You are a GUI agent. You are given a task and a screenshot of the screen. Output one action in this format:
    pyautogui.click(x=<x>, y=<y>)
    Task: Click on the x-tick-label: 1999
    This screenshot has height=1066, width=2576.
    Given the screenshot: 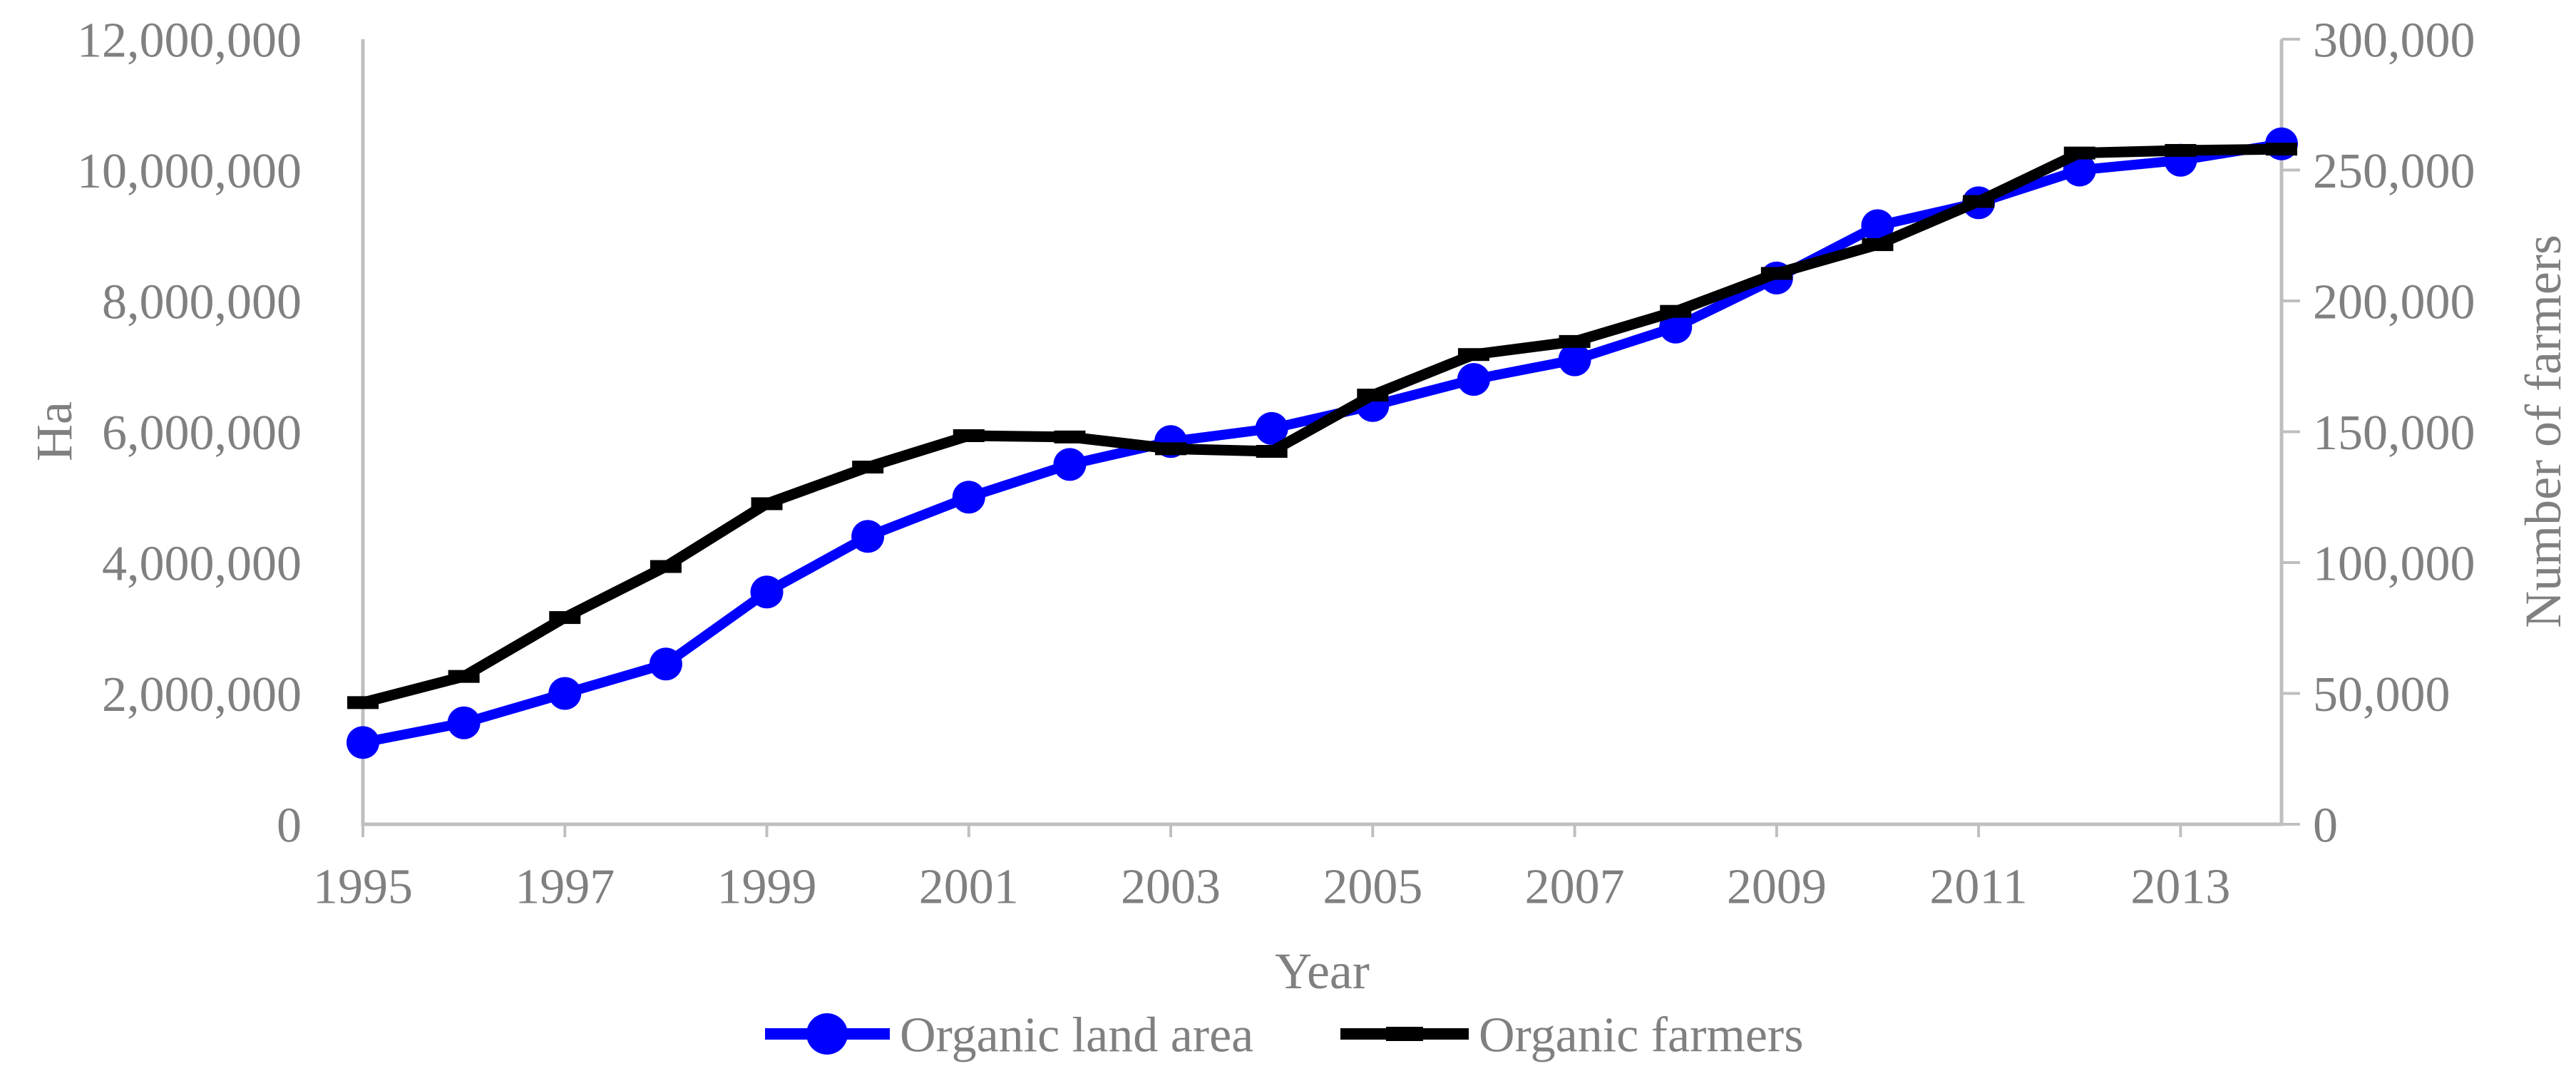 What is the action you would take?
    pyautogui.click(x=767, y=887)
    